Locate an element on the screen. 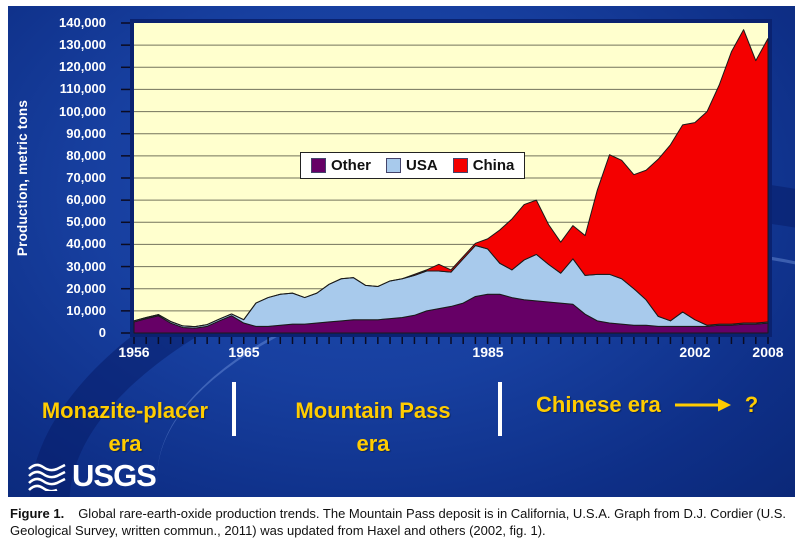 Image resolution: width=800 pixels, height=554 pixels. legend-item-china: China is located at coordinates (483, 165).